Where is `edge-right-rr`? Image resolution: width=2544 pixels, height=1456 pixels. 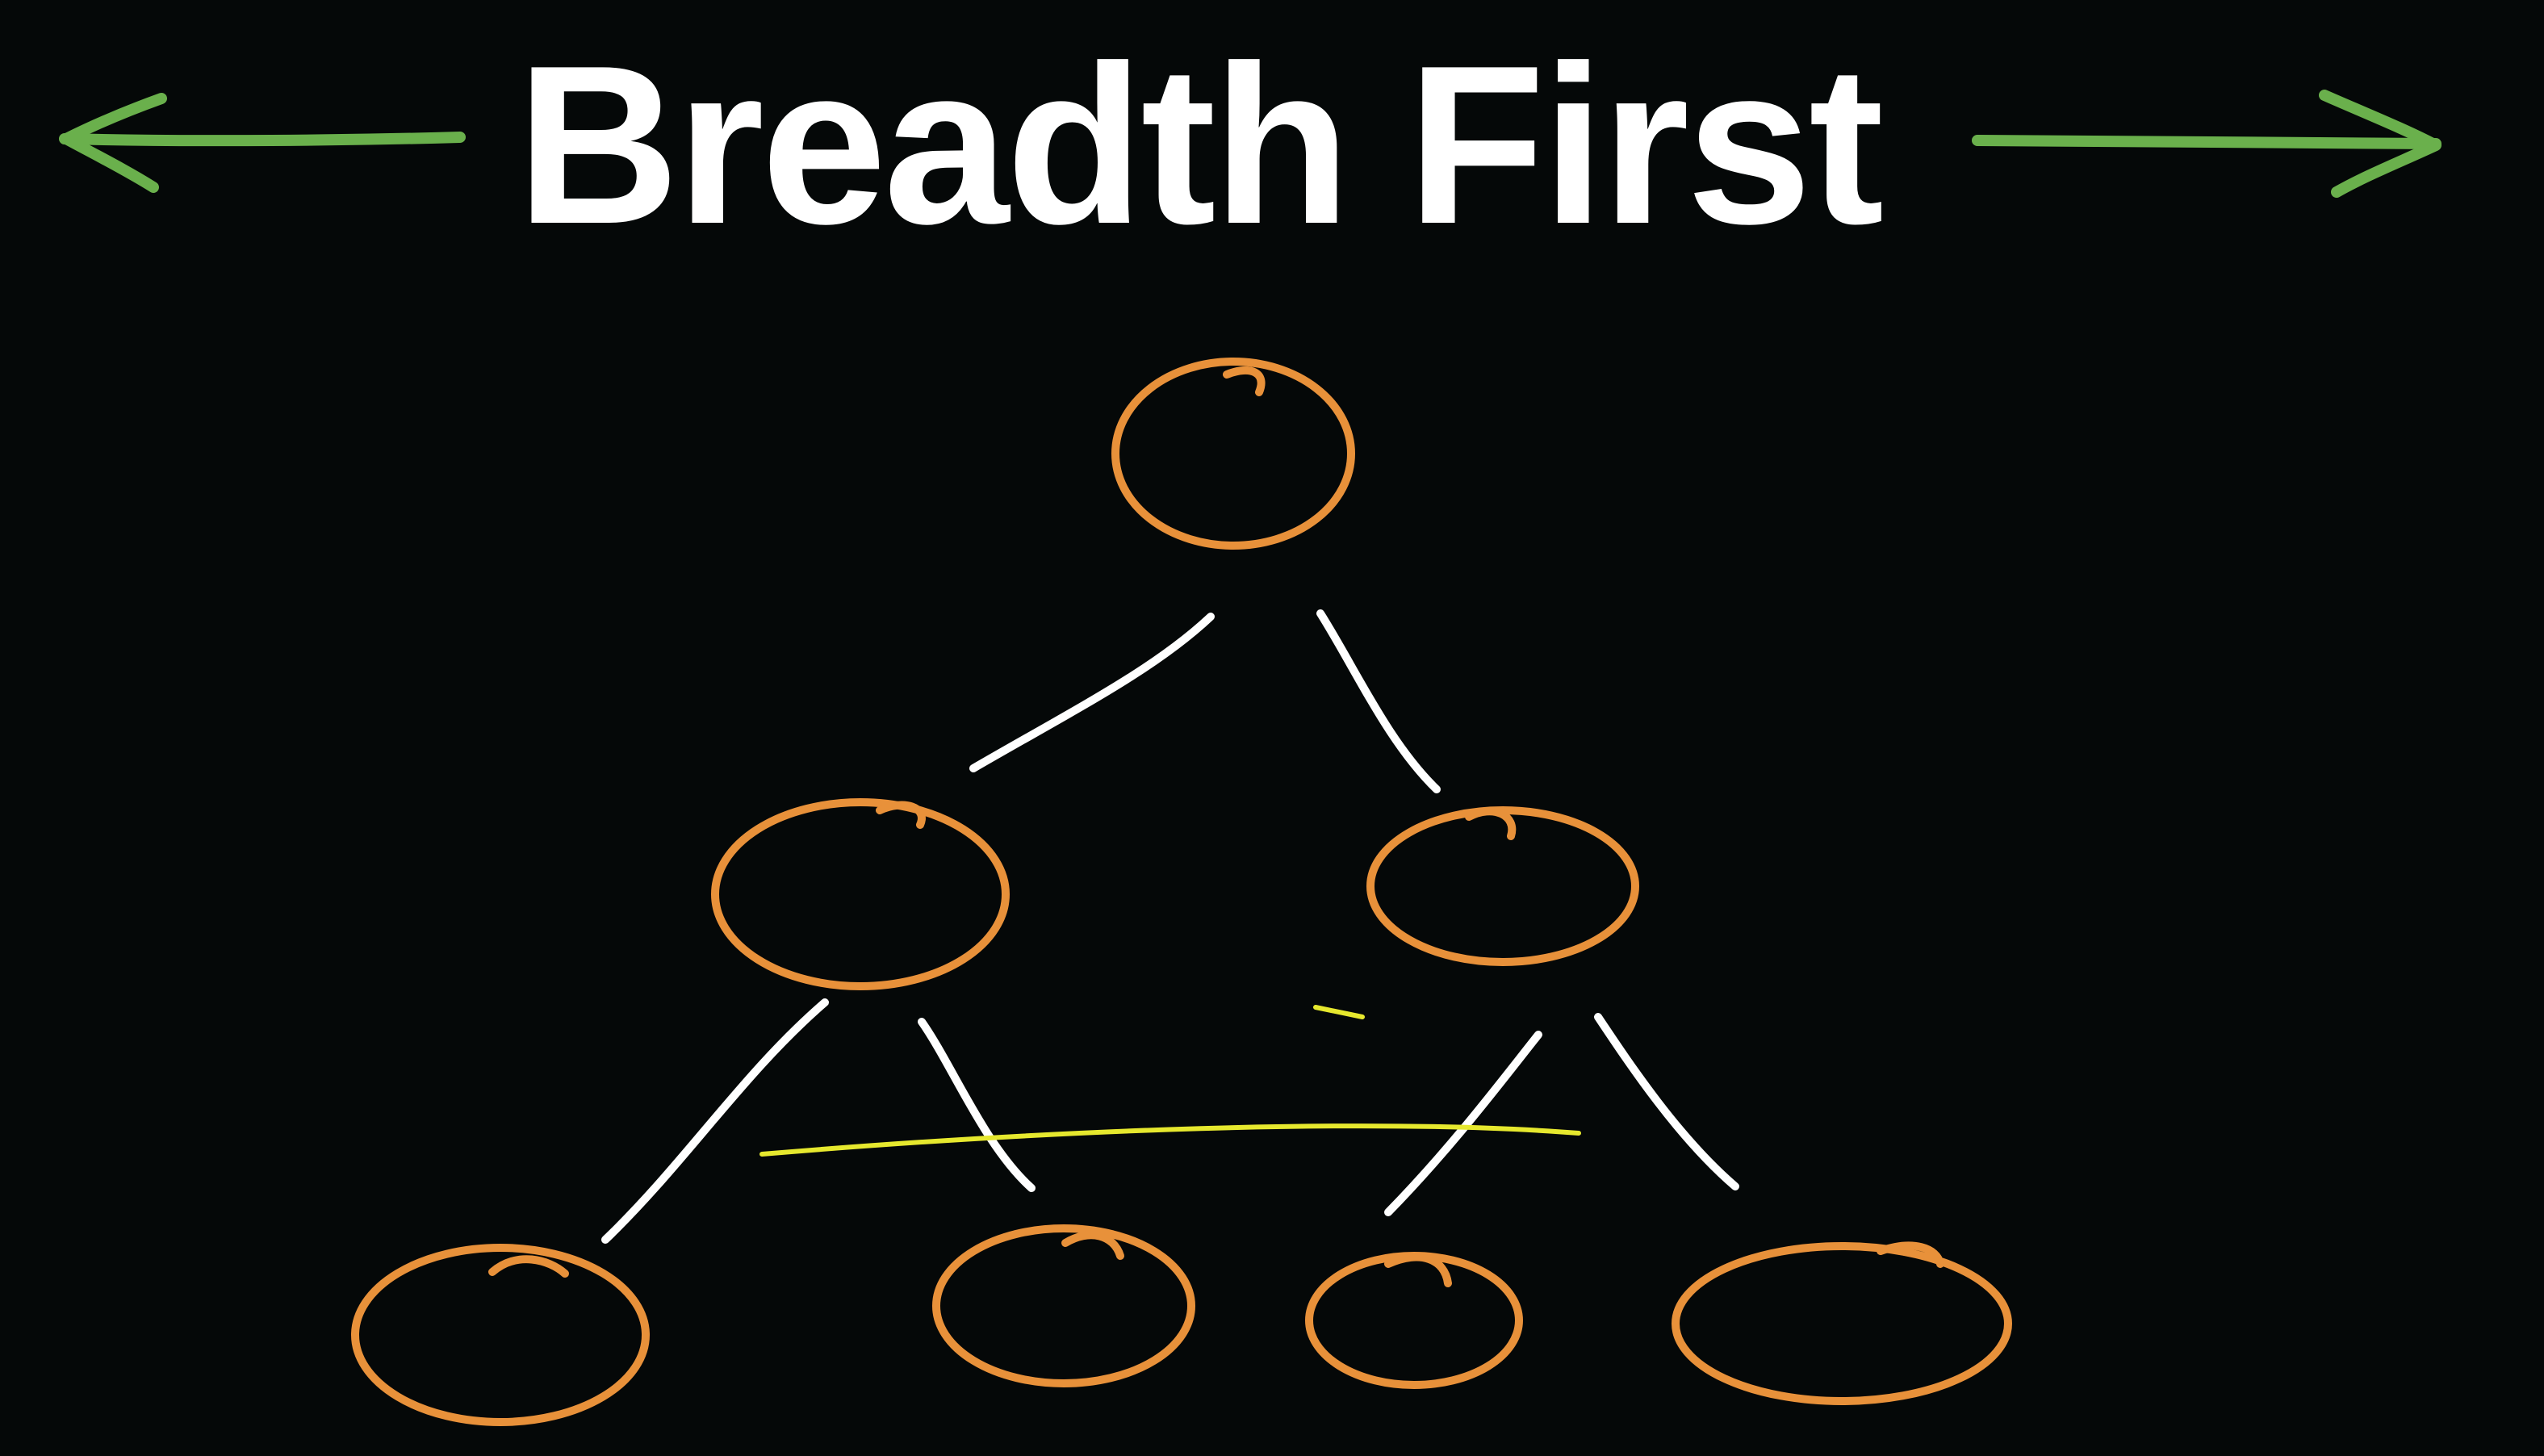 edge-right-rr is located at coordinates (1666, 1102).